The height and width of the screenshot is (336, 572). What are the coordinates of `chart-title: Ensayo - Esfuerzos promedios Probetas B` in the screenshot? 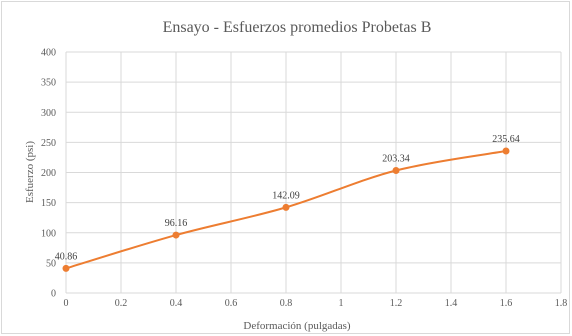 It's located at (297, 27).